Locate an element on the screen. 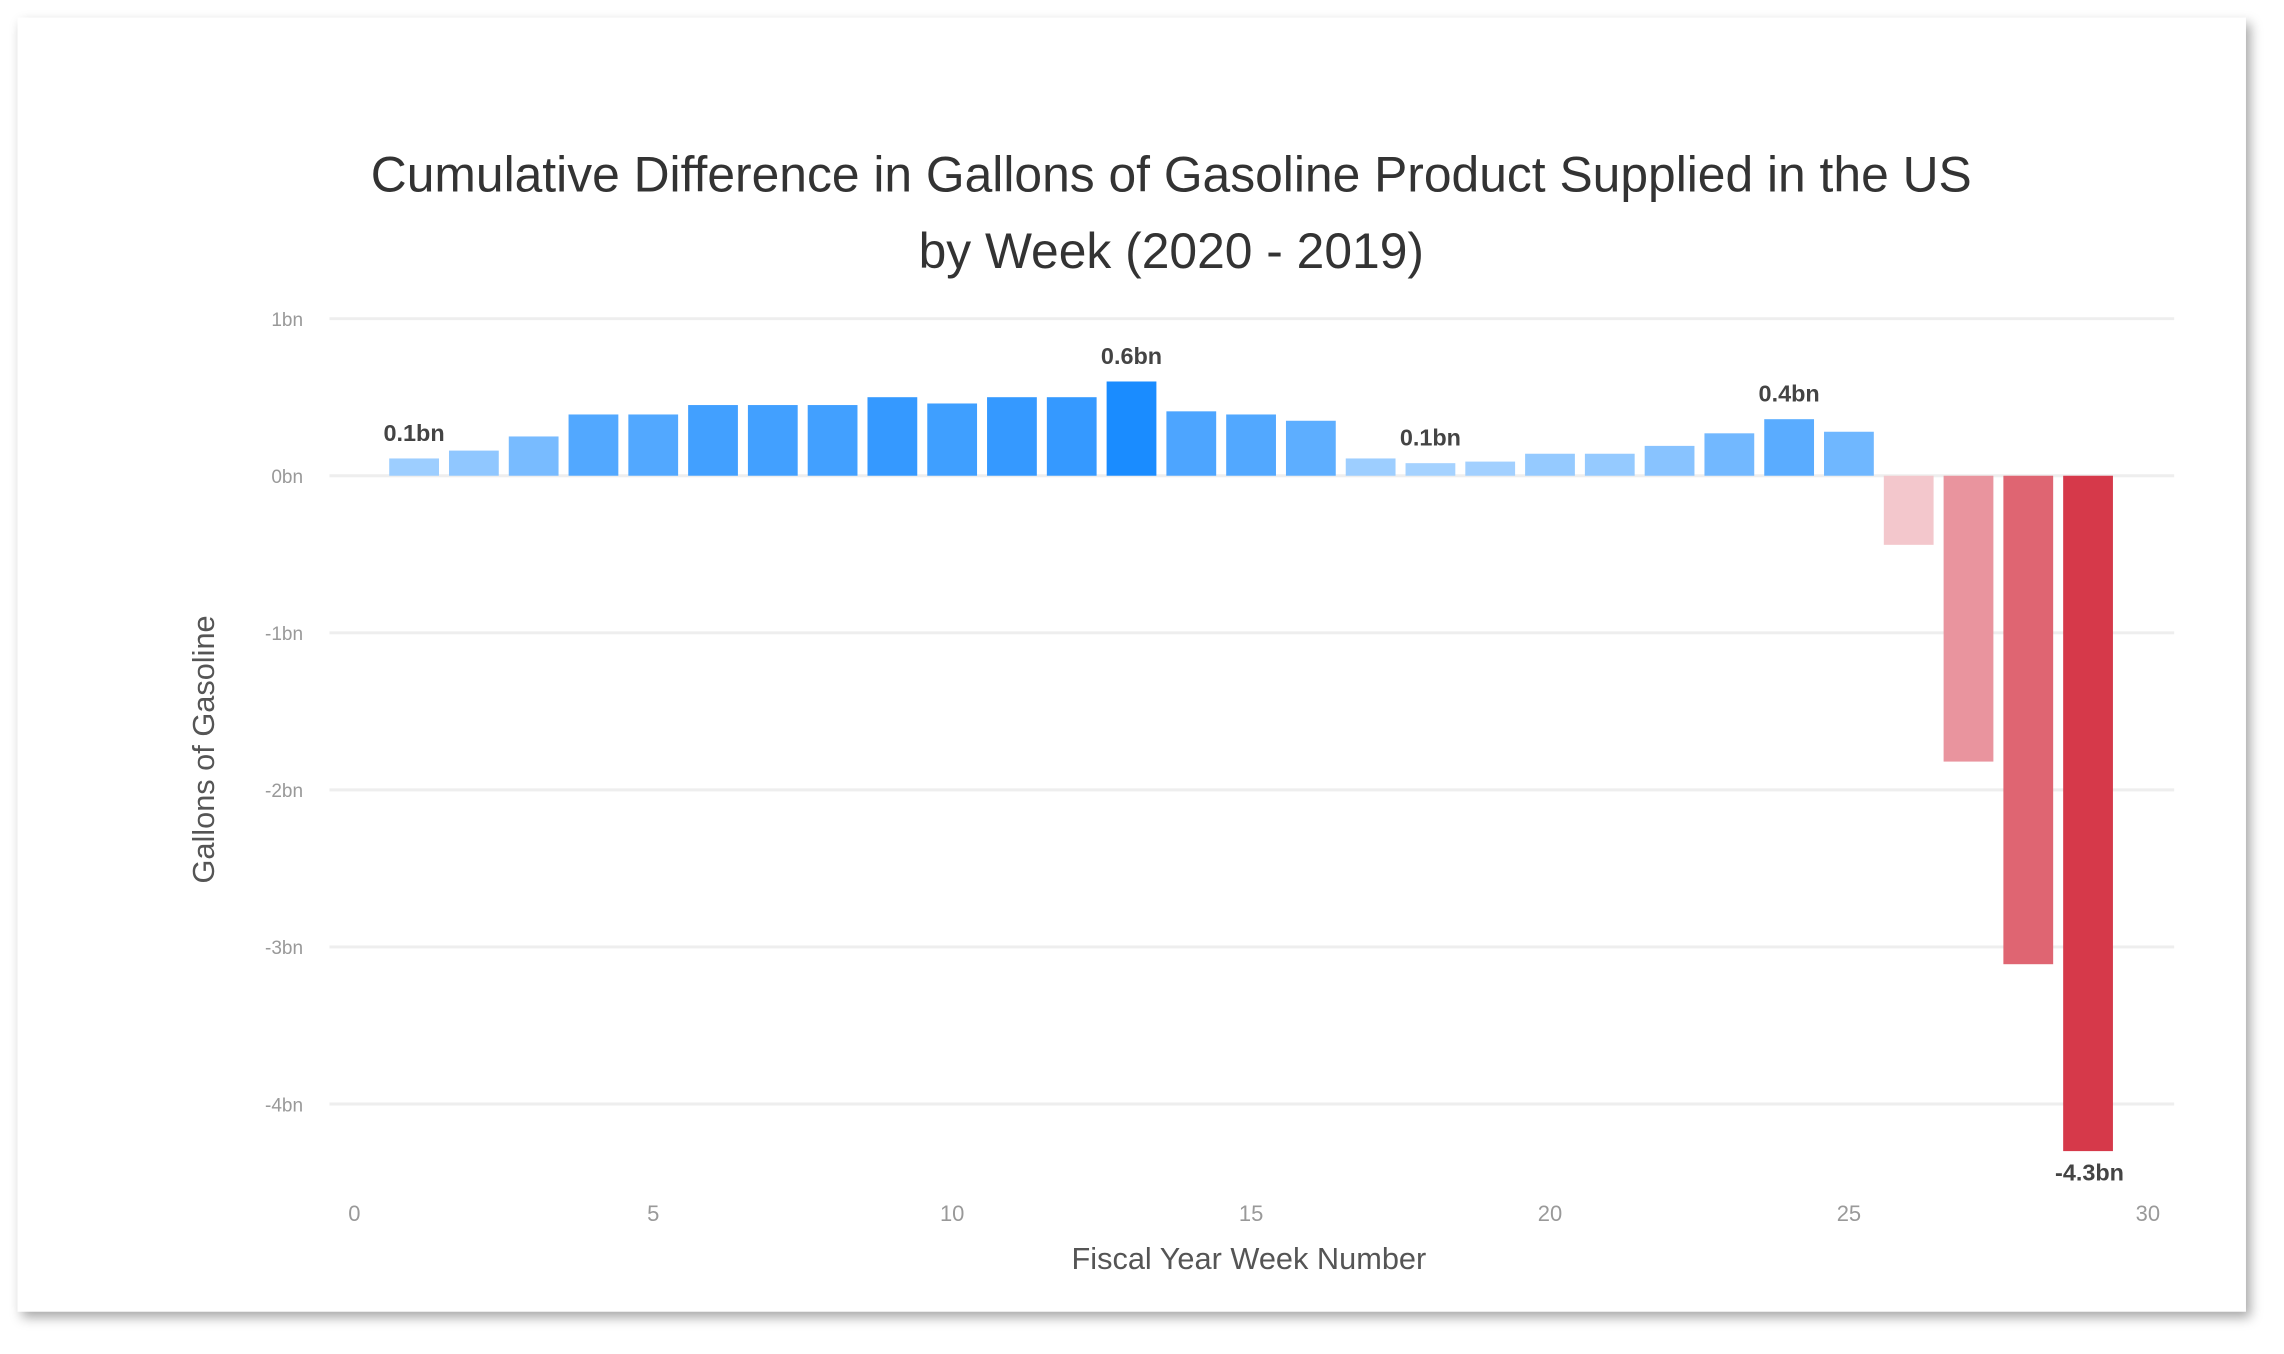 This screenshot has width=2284, height=1354. x-tick-label: 5 is located at coordinates (653, 1213).